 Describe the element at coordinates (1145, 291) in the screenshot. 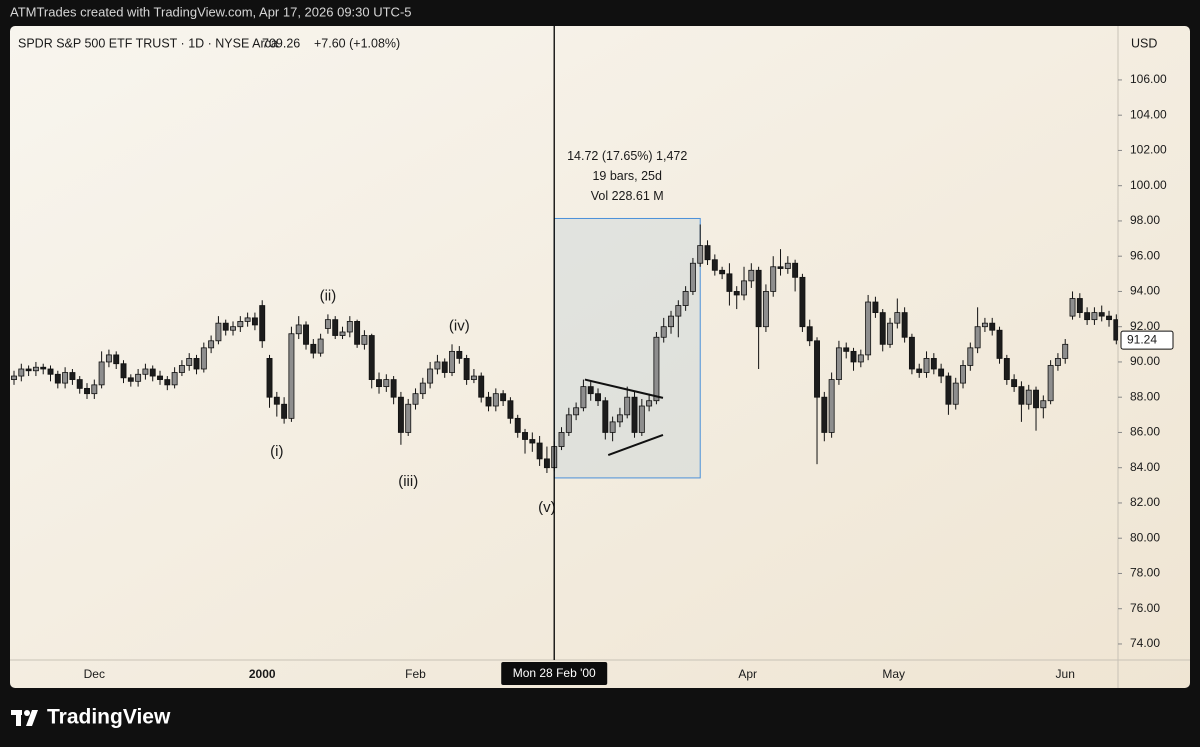

I see `y-tick-label: 94.00` at that location.